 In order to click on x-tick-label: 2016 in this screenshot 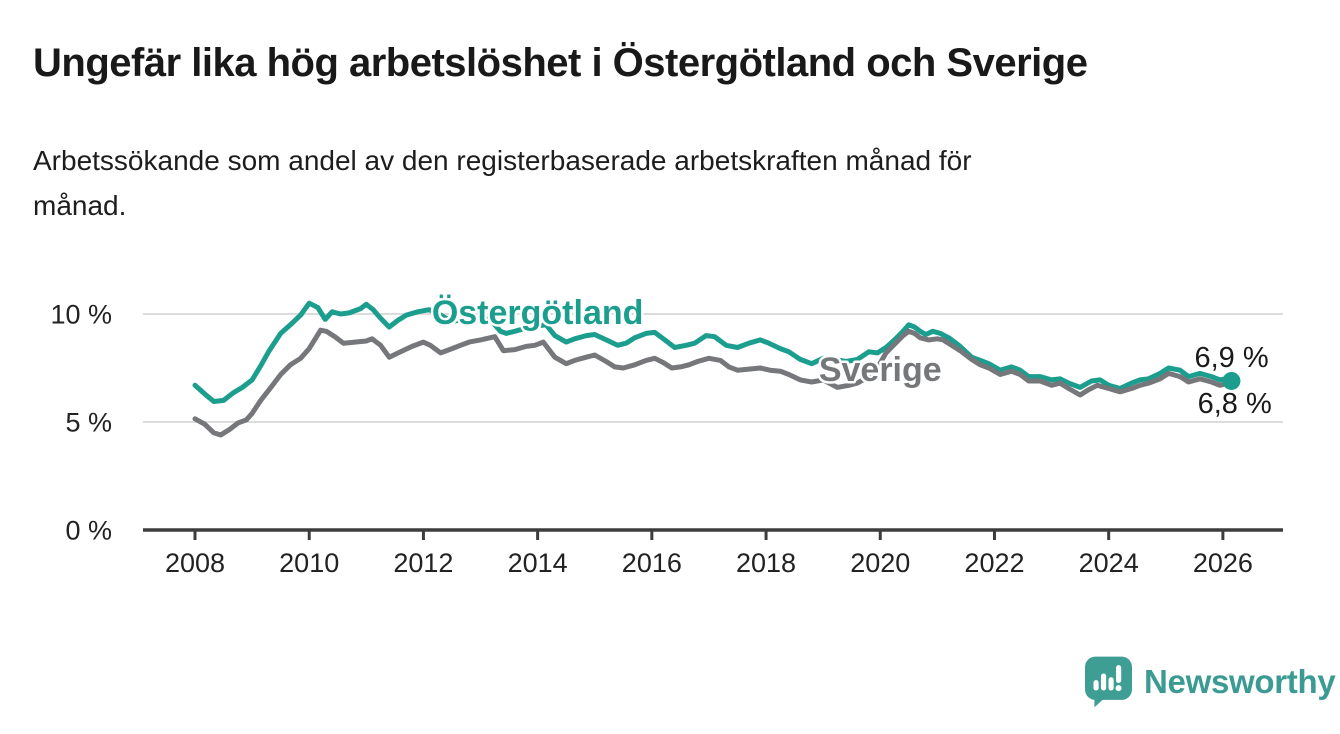, I will do `click(652, 563)`.